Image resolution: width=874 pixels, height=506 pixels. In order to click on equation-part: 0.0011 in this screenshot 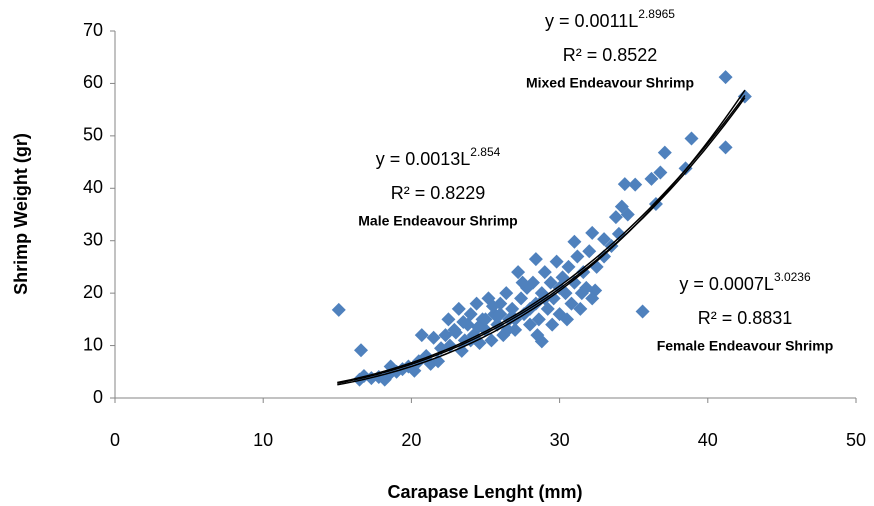, I will do `click(602, 21)`.